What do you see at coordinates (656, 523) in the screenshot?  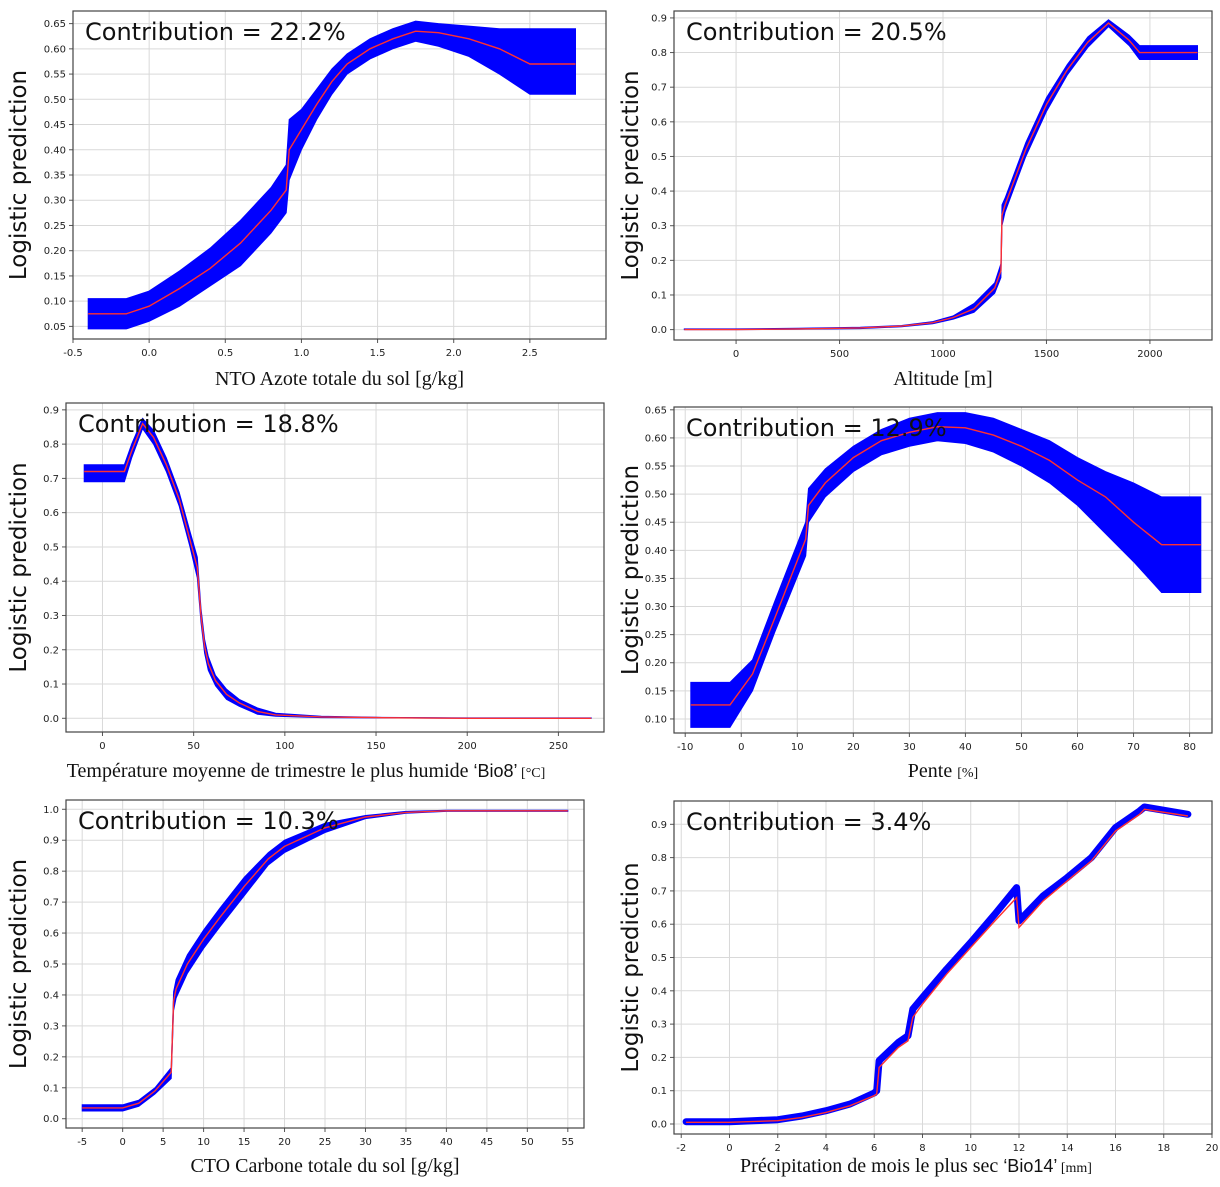 I see `y-tick-label: 0.45` at bounding box center [656, 523].